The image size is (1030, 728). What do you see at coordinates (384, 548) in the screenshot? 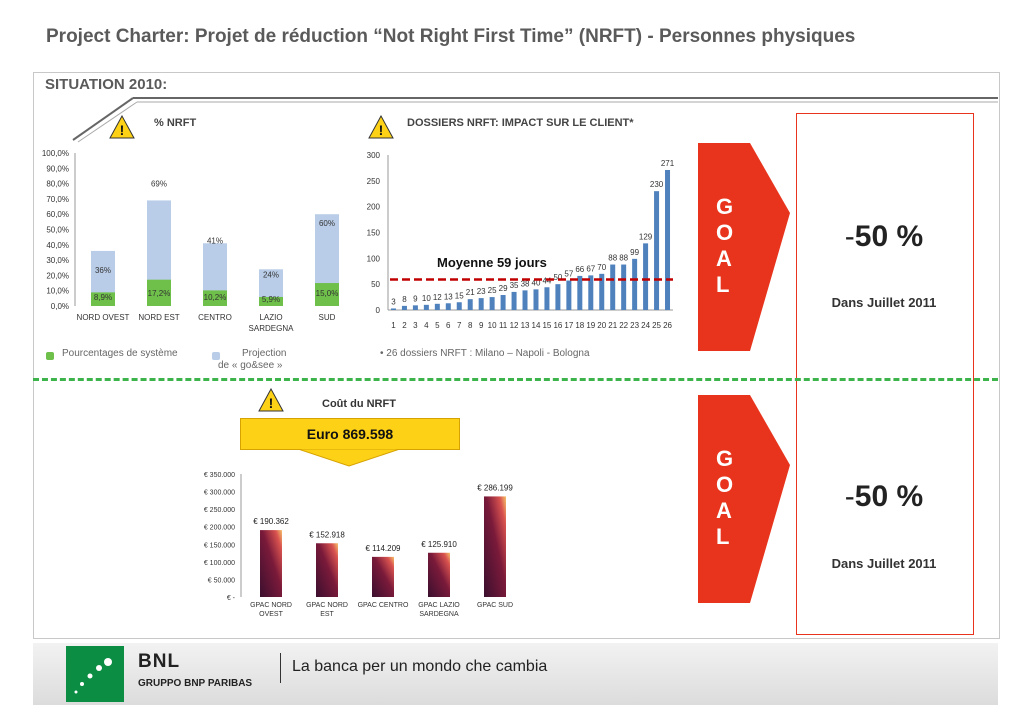
I see `cost-value-label: € 114.209` at bounding box center [384, 548].